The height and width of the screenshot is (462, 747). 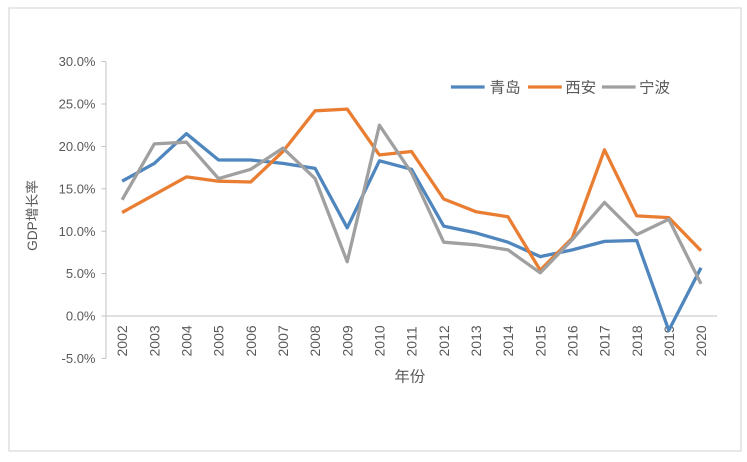 What do you see at coordinates (122, 340) in the screenshot?
I see `svg-text: 2002` at bounding box center [122, 340].